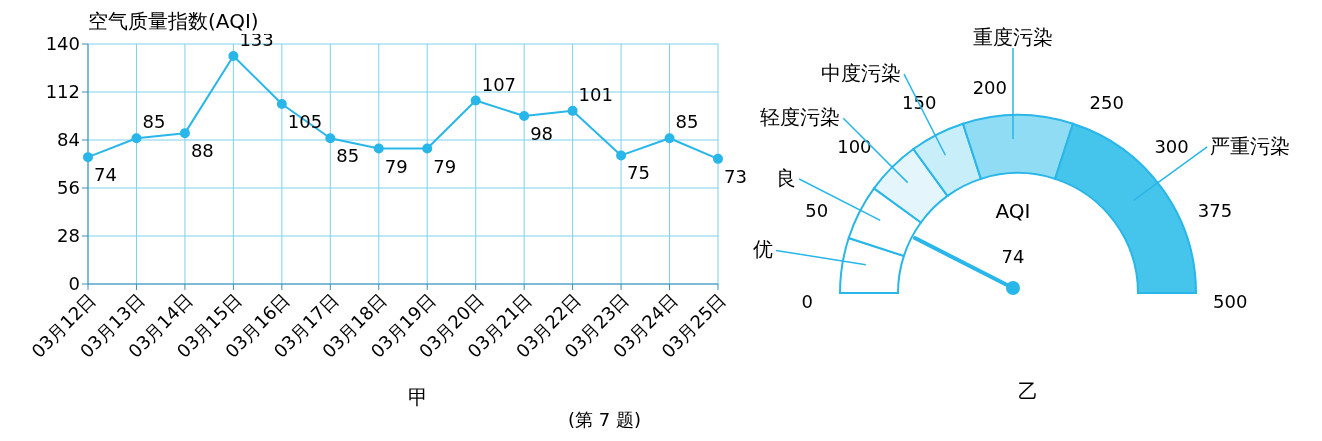 The width and height of the screenshot is (1322, 441). Describe the element at coordinates (499, 84) in the screenshot. I see `data-label: 107` at that location.